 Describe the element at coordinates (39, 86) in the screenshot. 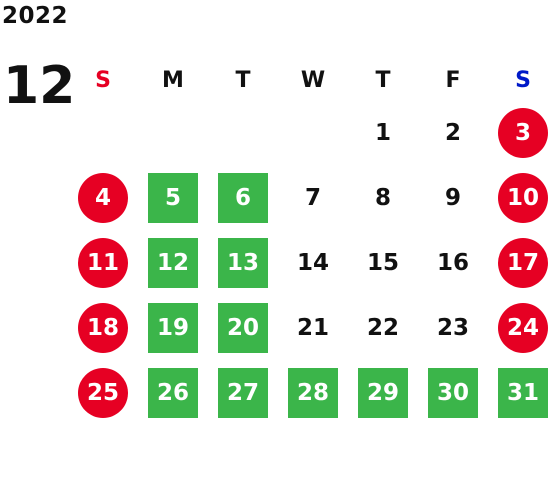

I see `month-number: 12` at that location.